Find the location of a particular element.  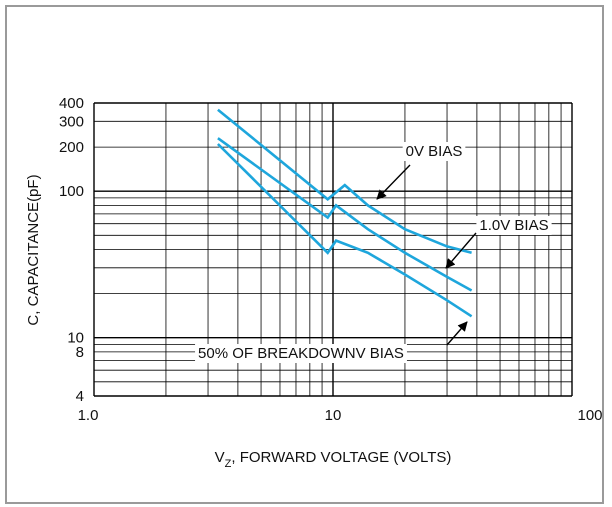

x-tick-label: 10 is located at coordinates (333, 415).